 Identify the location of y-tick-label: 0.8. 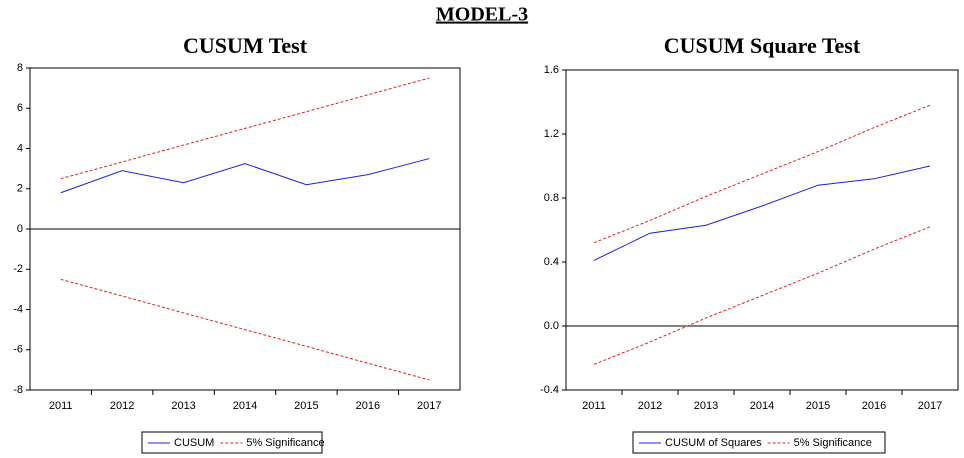
(551, 198).